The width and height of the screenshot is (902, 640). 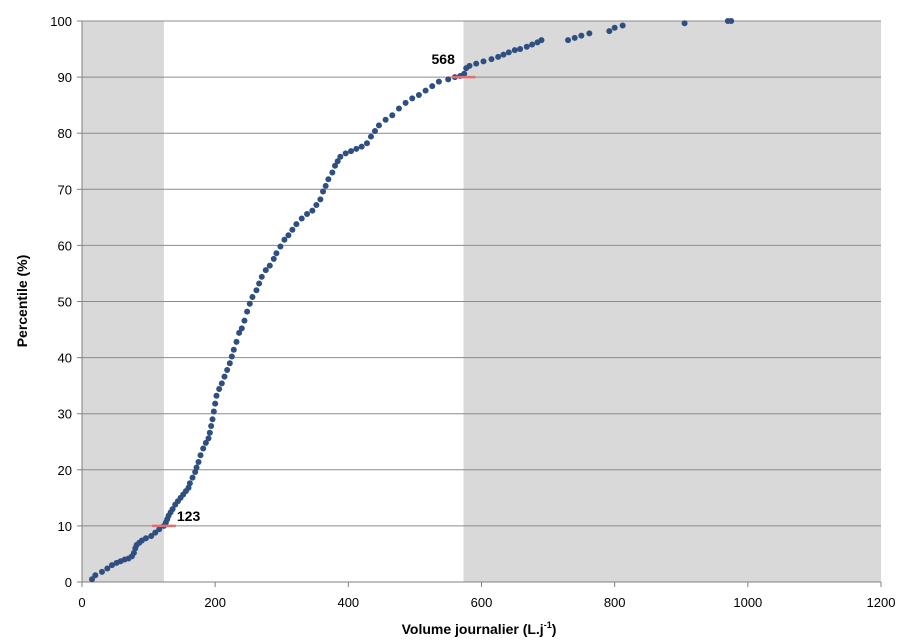 I want to click on annotation-label-568: 568, so click(x=444, y=59).